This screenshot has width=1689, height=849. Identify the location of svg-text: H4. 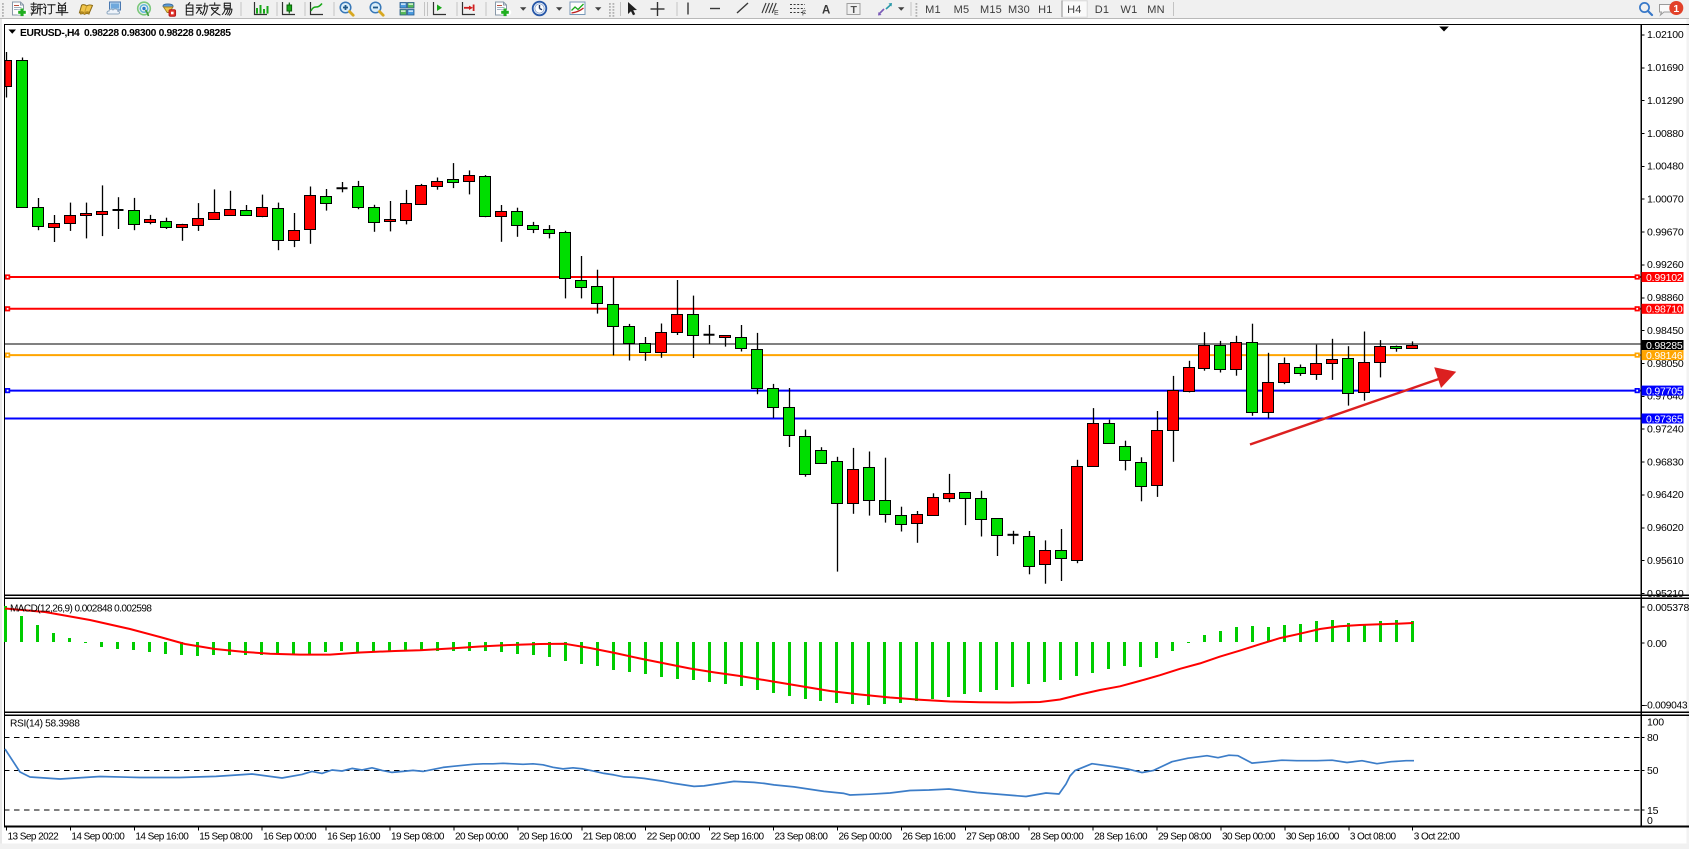
(1074, 10).